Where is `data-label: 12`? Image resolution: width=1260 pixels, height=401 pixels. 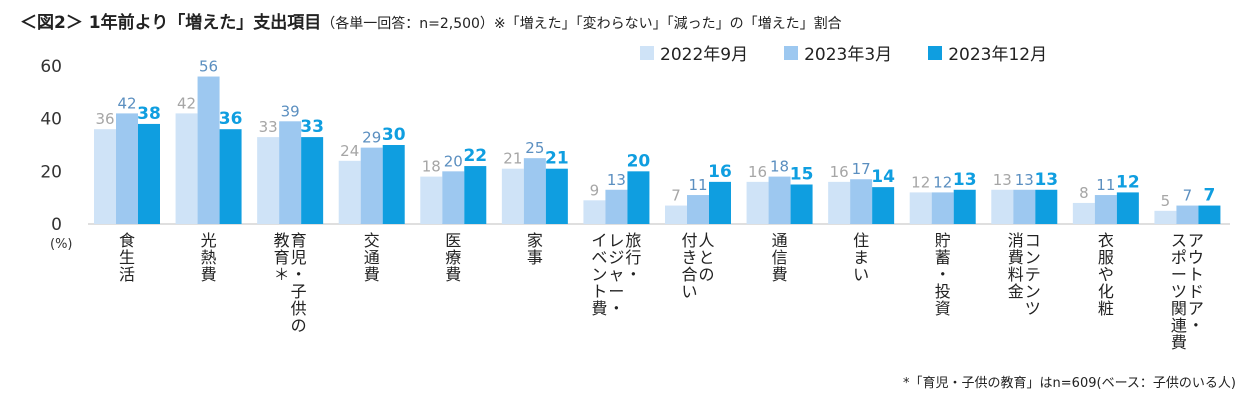
data-label: 12 is located at coordinates (920, 182).